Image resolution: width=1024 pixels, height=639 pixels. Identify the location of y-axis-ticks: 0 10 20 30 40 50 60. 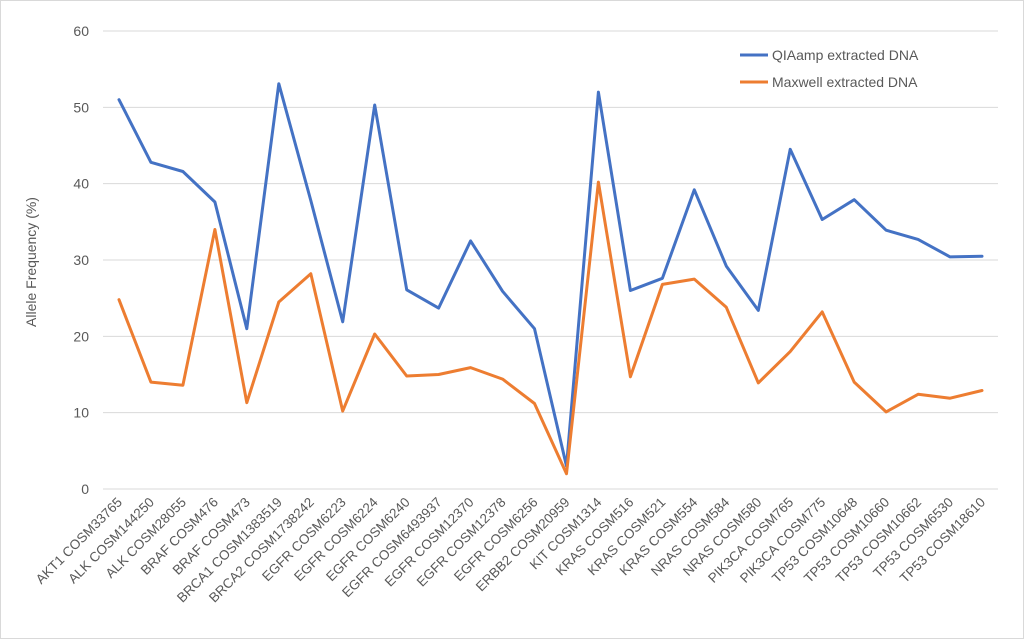
(81, 260).